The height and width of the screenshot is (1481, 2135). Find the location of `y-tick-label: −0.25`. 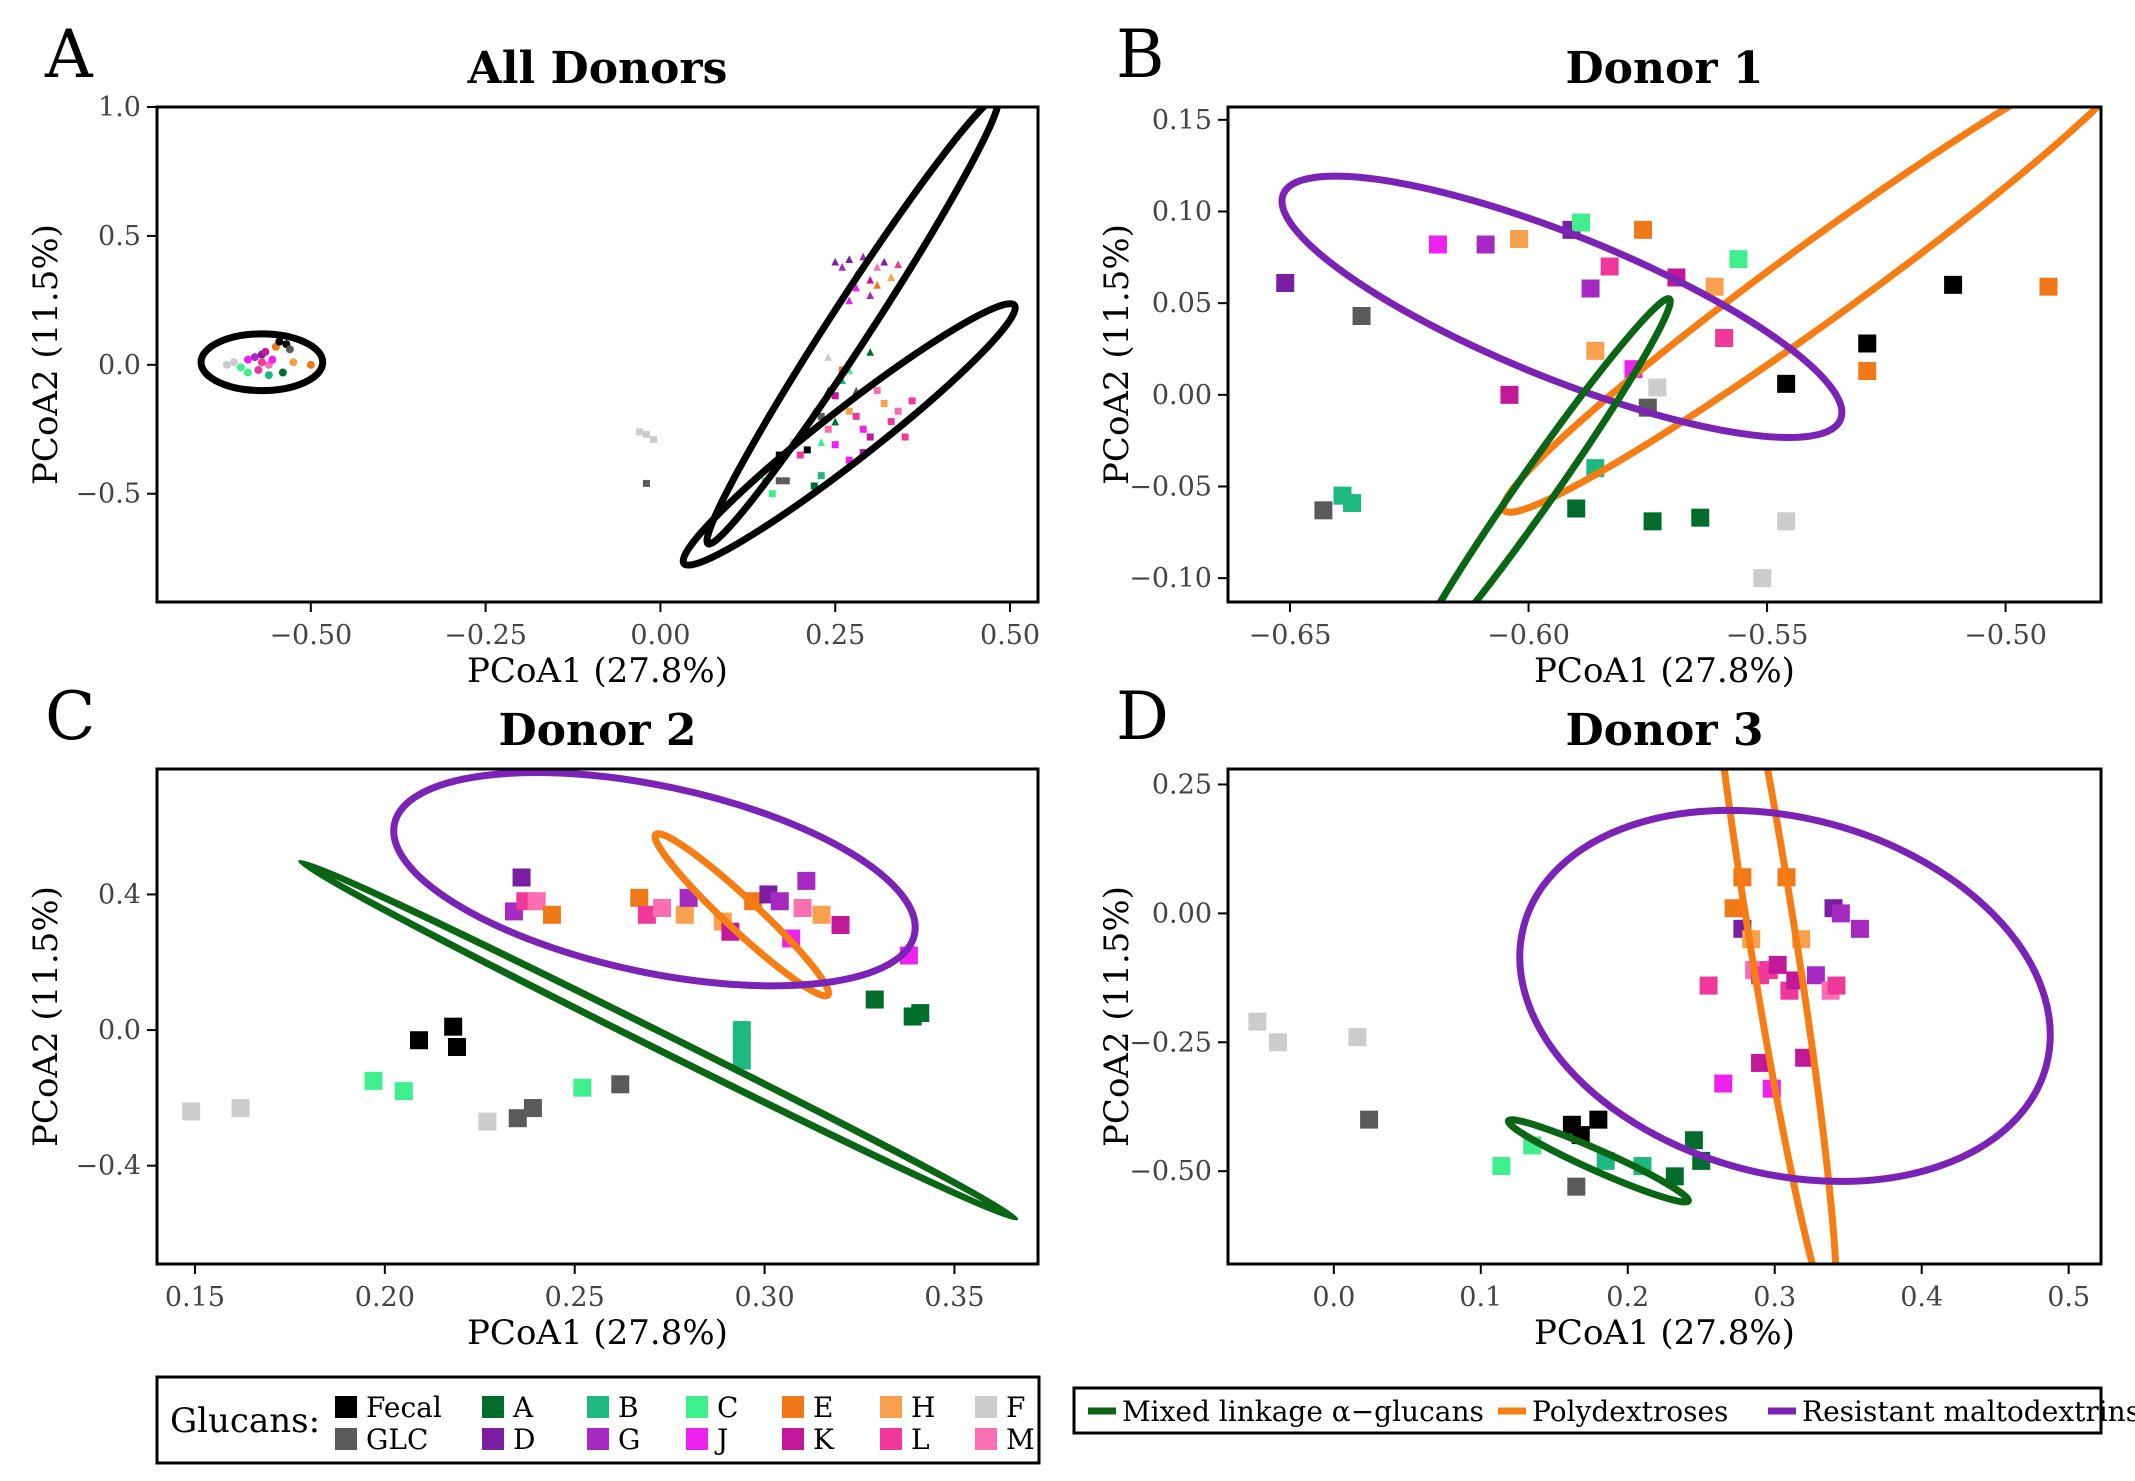

y-tick-label: −0.25 is located at coordinates (1170, 1042).